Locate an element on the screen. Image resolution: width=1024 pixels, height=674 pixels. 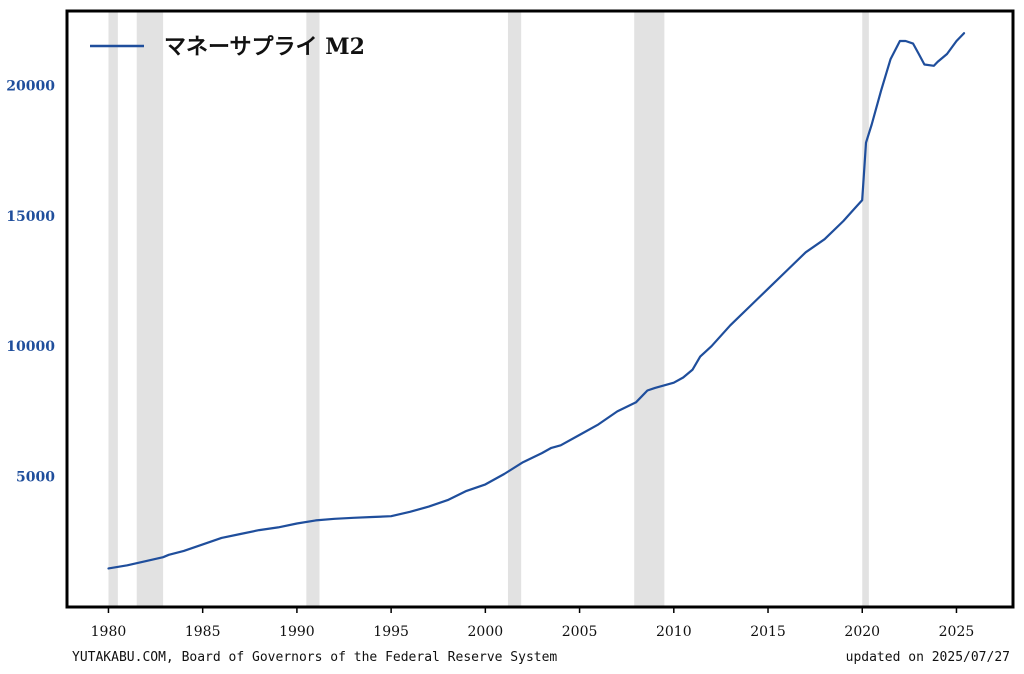
y-tick-label: 15000 is located at coordinates (30, 217).